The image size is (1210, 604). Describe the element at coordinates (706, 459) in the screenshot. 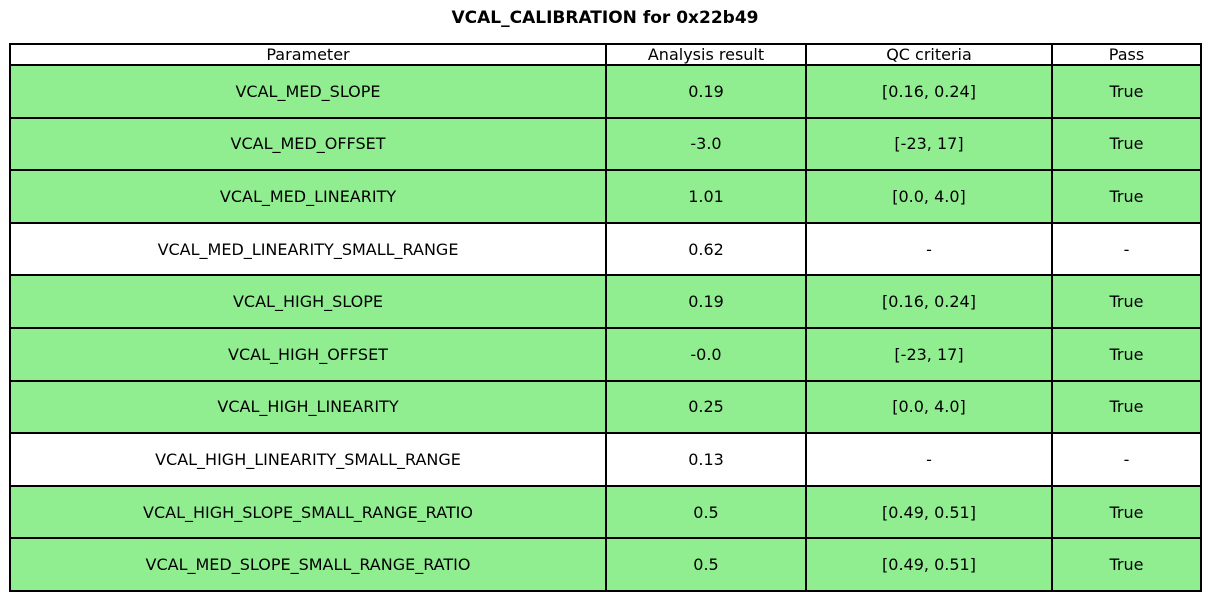

I see `cell-analysis-result: 0.13` at that location.